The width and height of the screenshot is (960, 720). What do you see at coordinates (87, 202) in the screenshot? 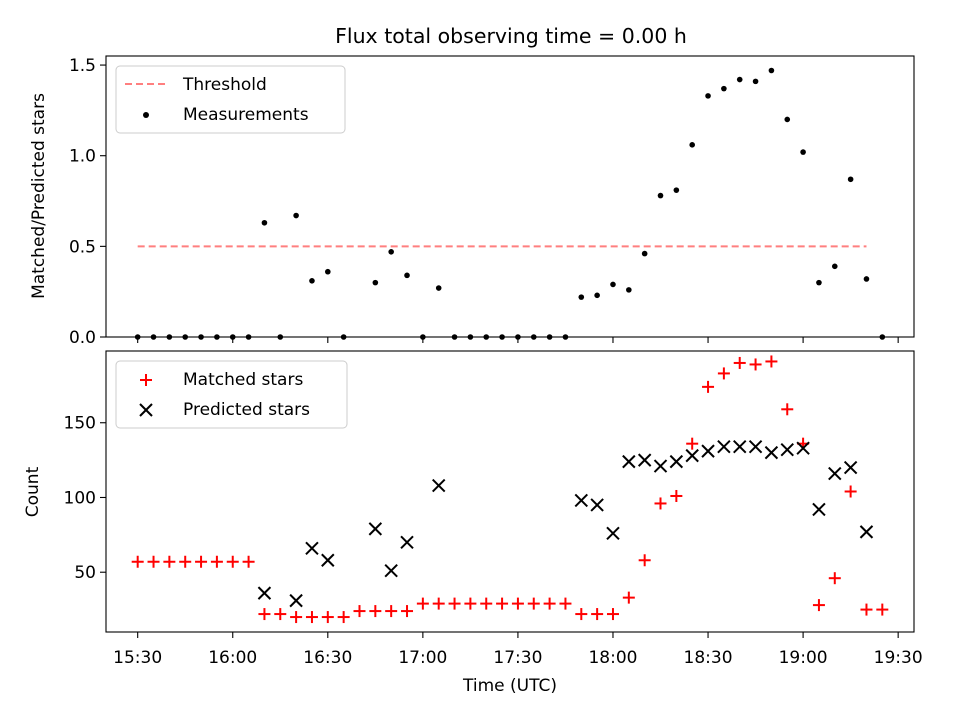
I see `top-y-ticks: 0.0 0.5 1.0 1.5` at bounding box center [87, 202].